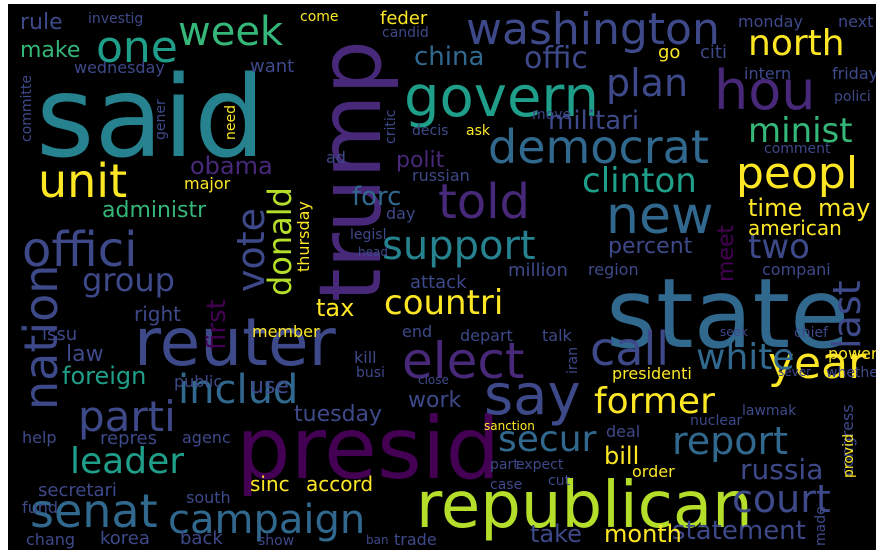 This screenshot has width=884, height=554. What do you see at coordinates (198, 381) in the screenshot?
I see `word-public: public` at bounding box center [198, 381].